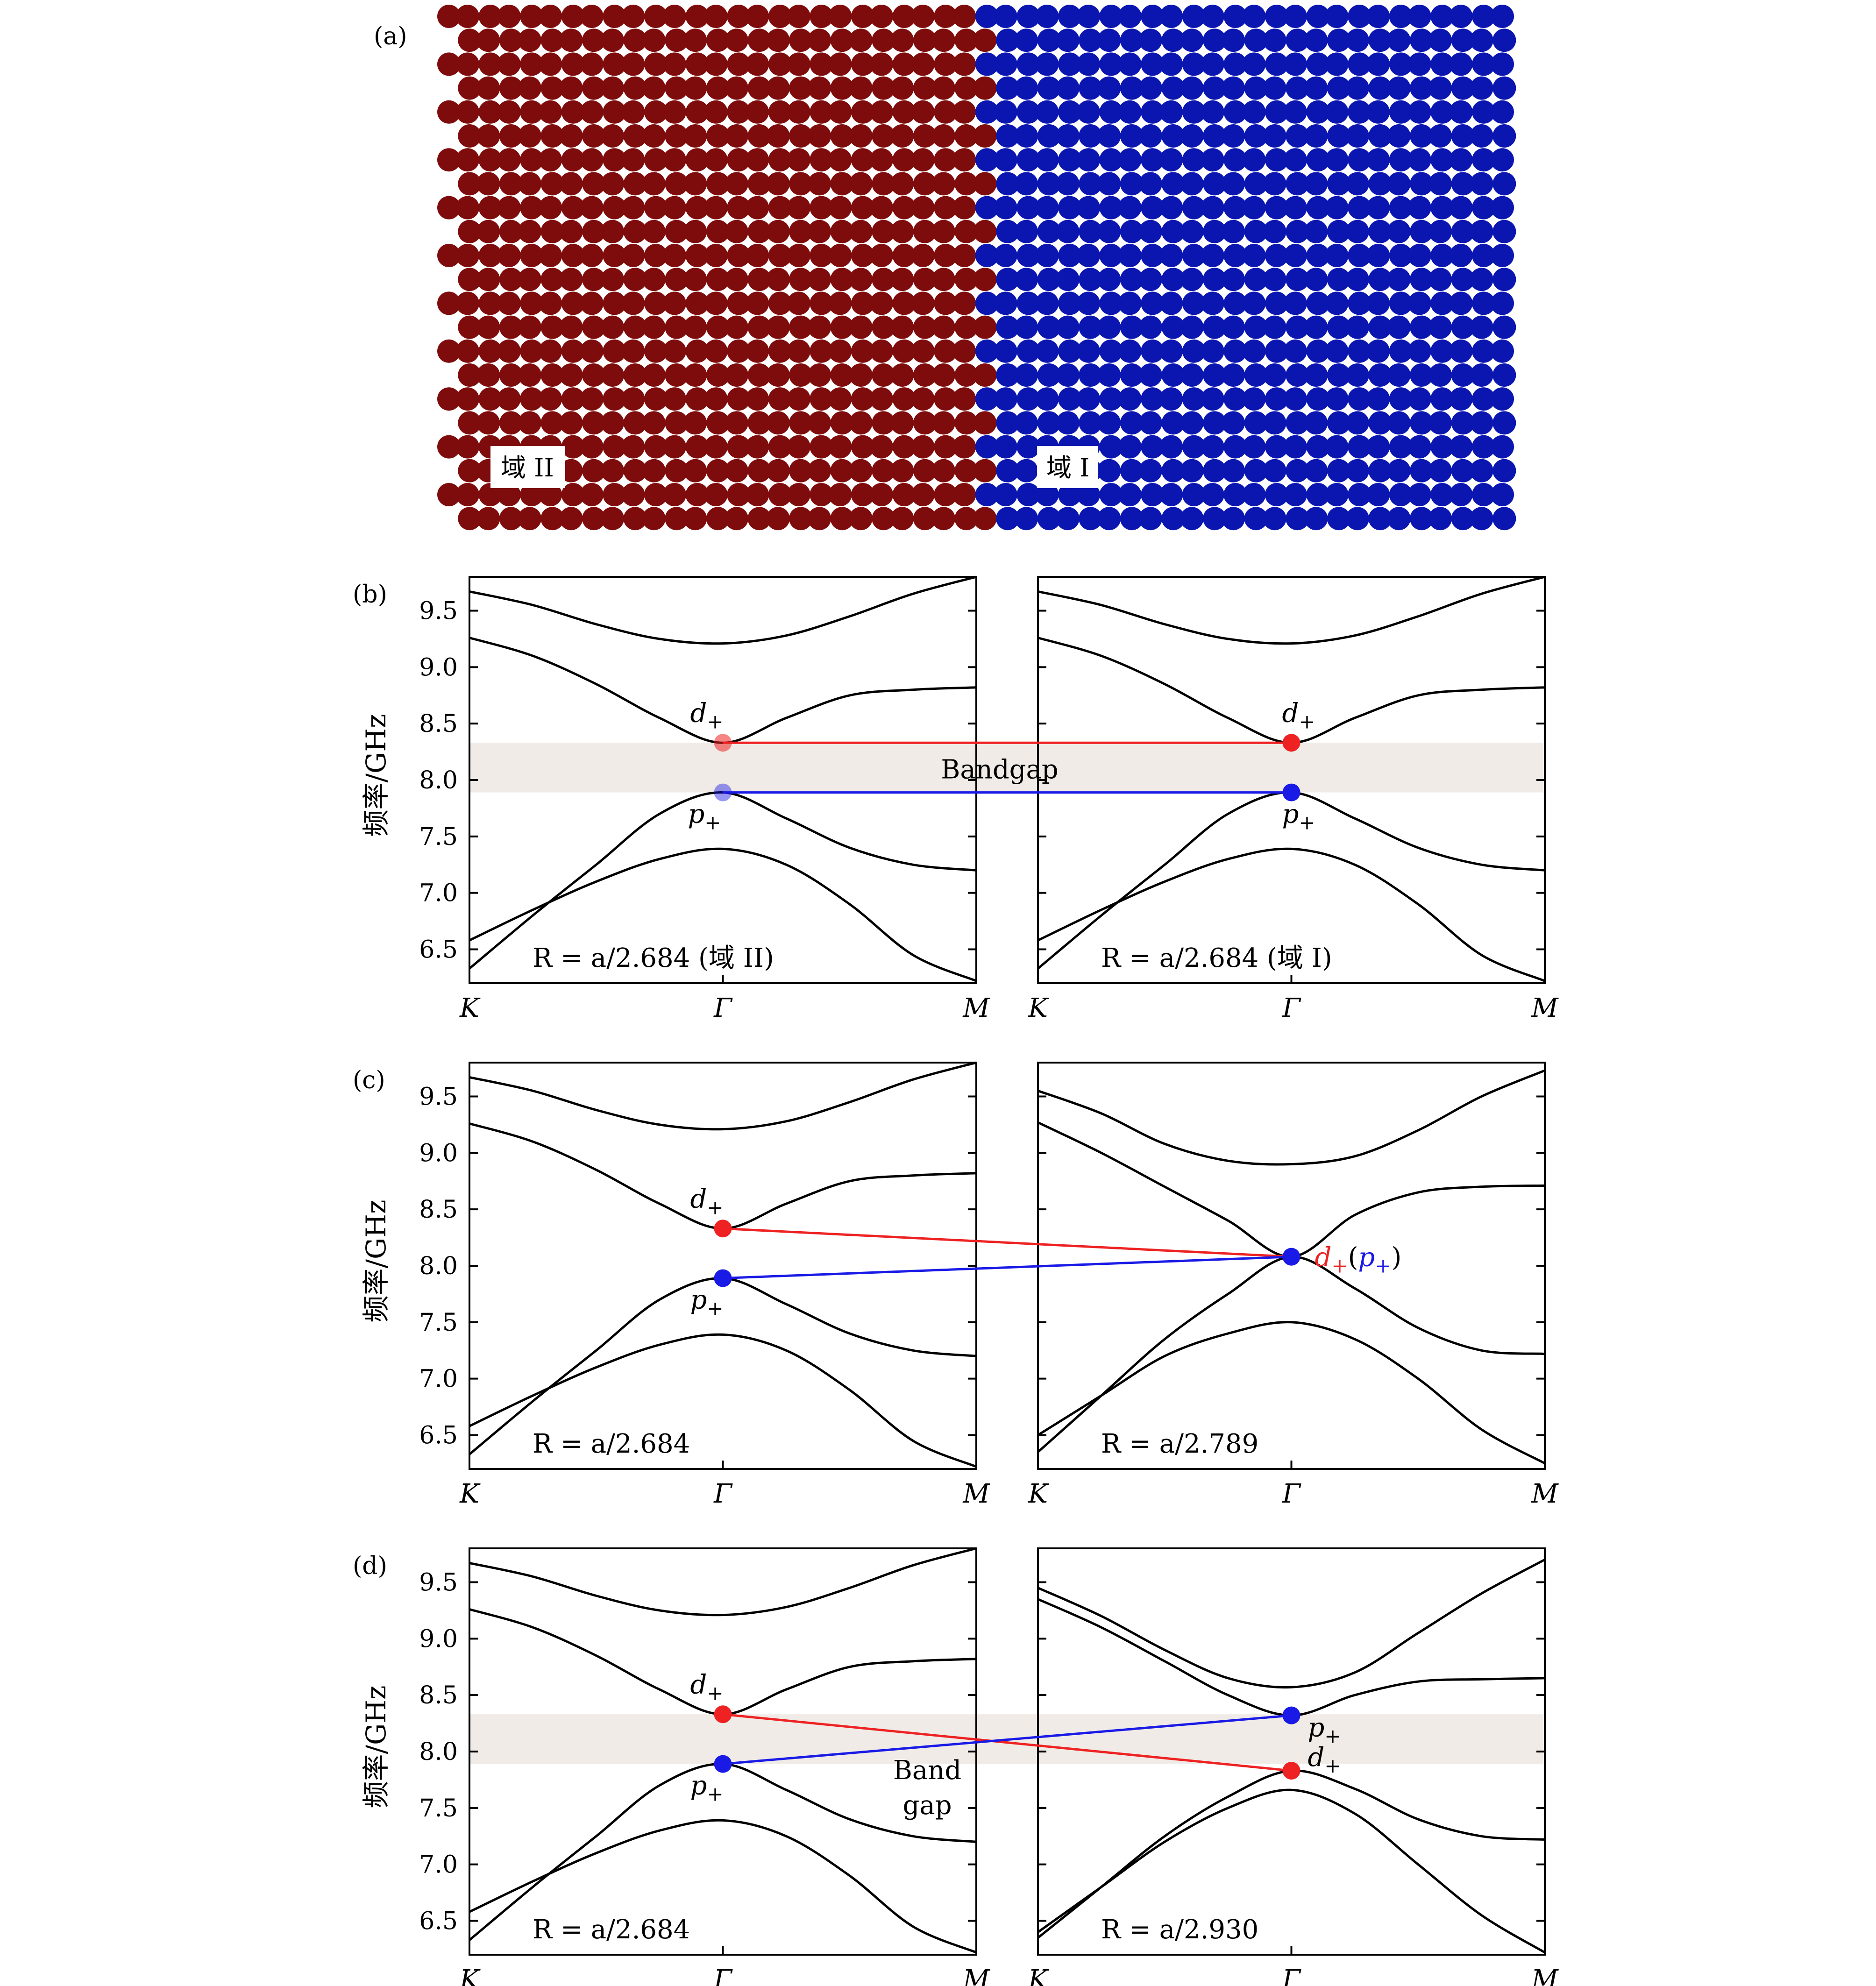 Image resolution: width=1876 pixels, height=1986 pixels. What do you see at coordinates (438, 780) in the screenshot?
I see `ytick-label-b-left-3: 8.0` at bounding box center [438, 780].